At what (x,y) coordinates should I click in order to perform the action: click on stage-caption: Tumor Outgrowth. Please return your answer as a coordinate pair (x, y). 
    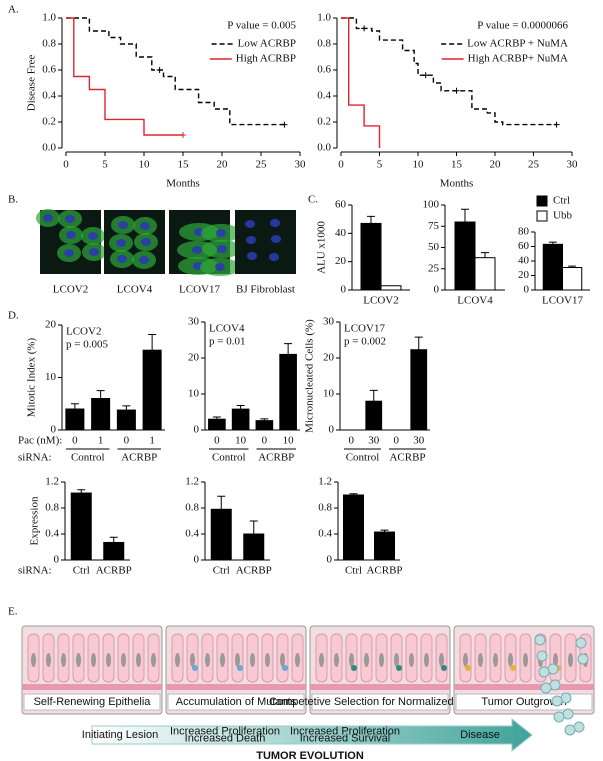
    Looking at the image, I should click on (523, 702).